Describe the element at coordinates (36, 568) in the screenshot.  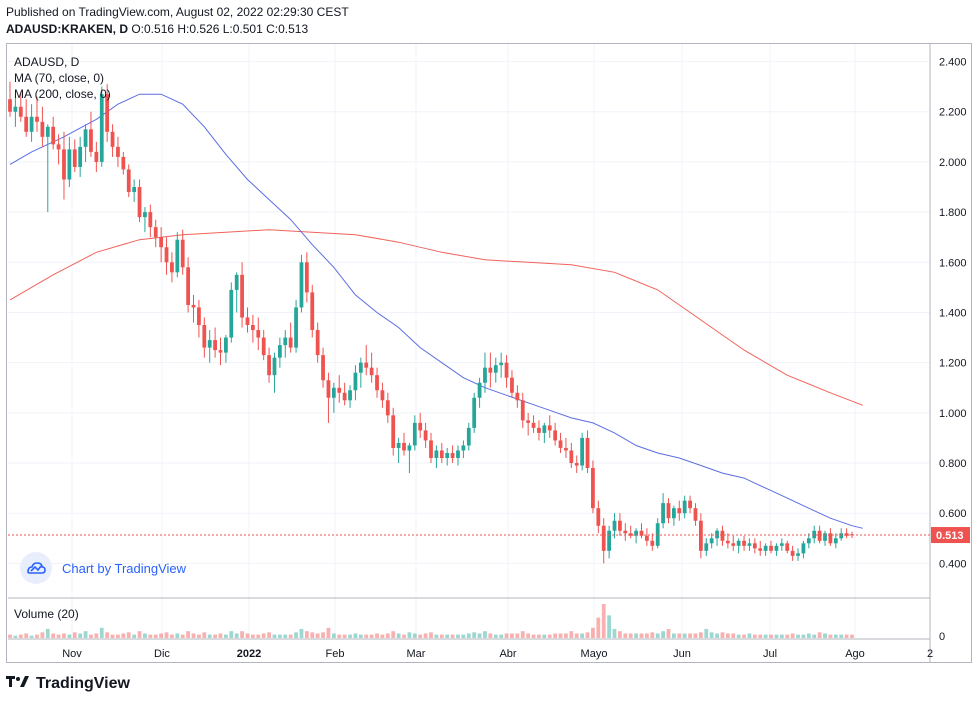
I see `tradingview-cloud-icon` at that location.